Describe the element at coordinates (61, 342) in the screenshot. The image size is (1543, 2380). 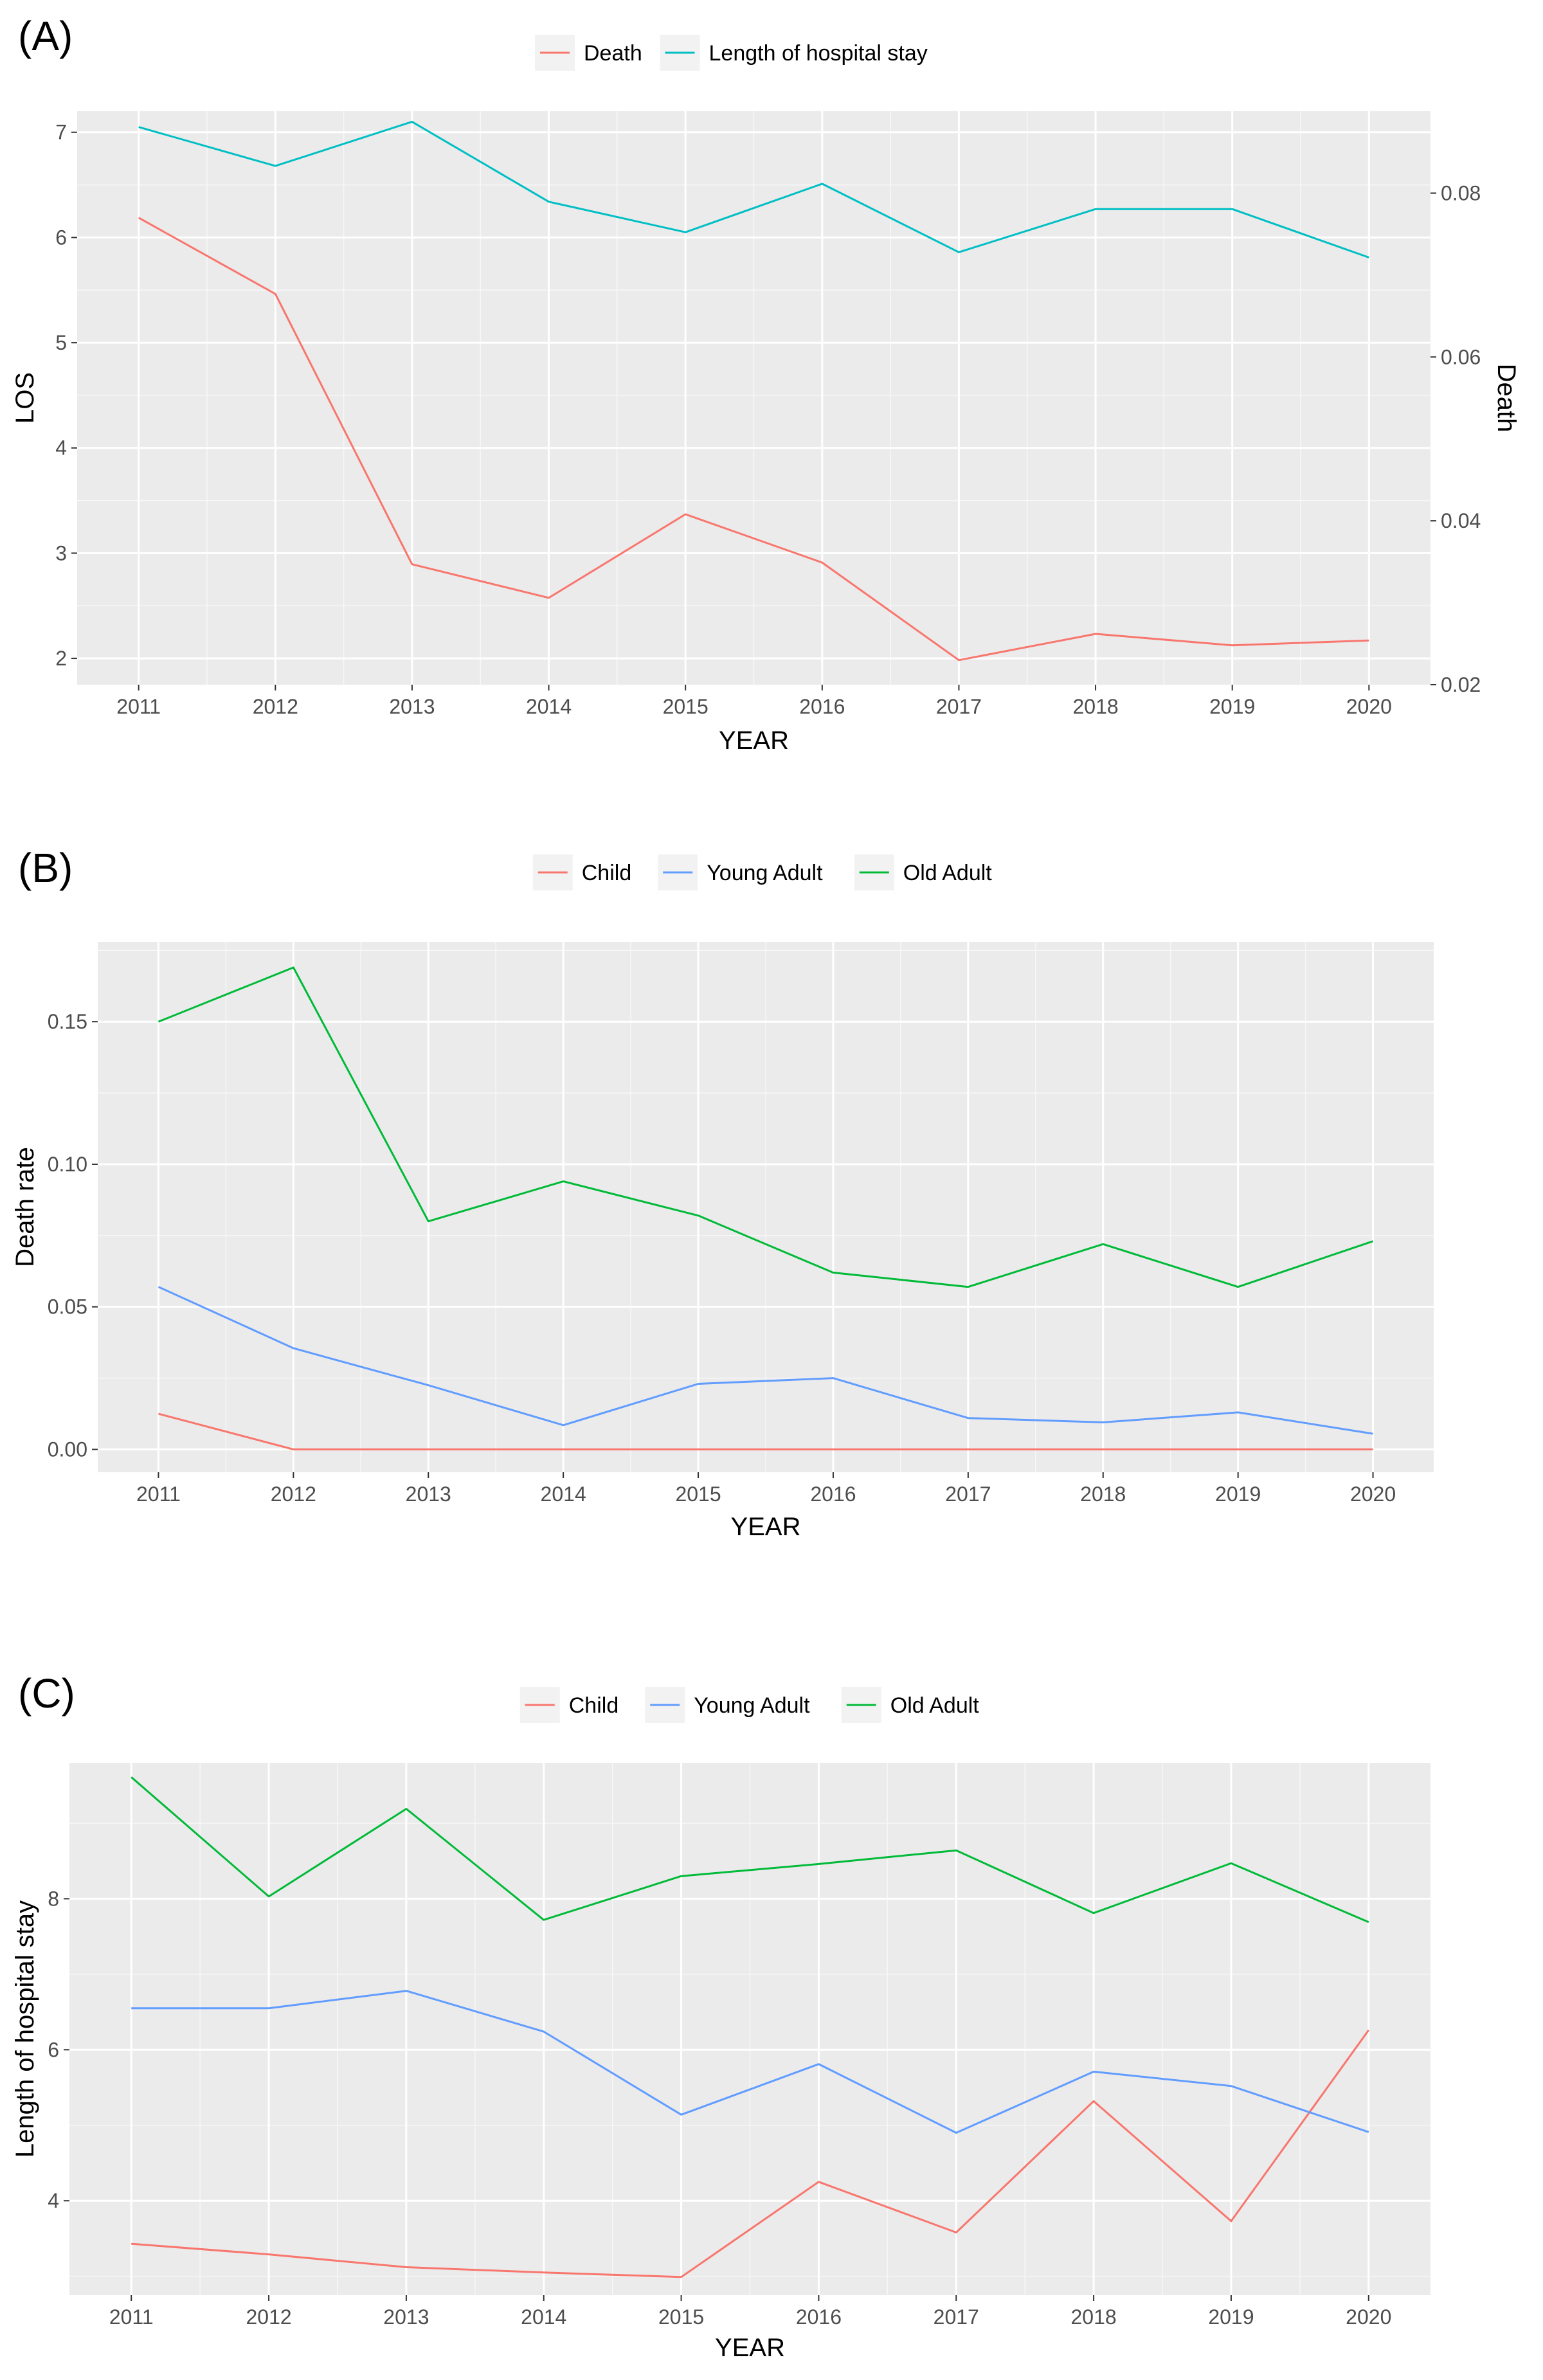
I see `y-tick-label: 5` at that location.